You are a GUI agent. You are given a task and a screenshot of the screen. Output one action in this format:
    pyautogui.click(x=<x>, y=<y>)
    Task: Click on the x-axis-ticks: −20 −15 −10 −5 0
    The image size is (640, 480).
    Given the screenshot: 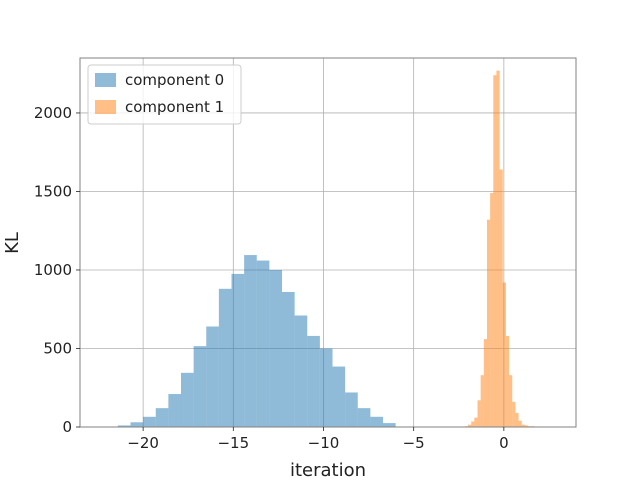 What is the action you would take?
    pyautogui.click(x=318, y=439)
    